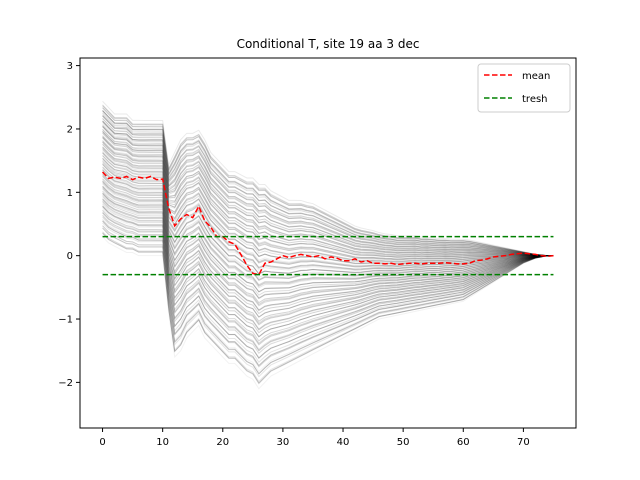 This screenshot has height=480, width=640. I want to click on y-tick-label: 2, so click(70, 129).